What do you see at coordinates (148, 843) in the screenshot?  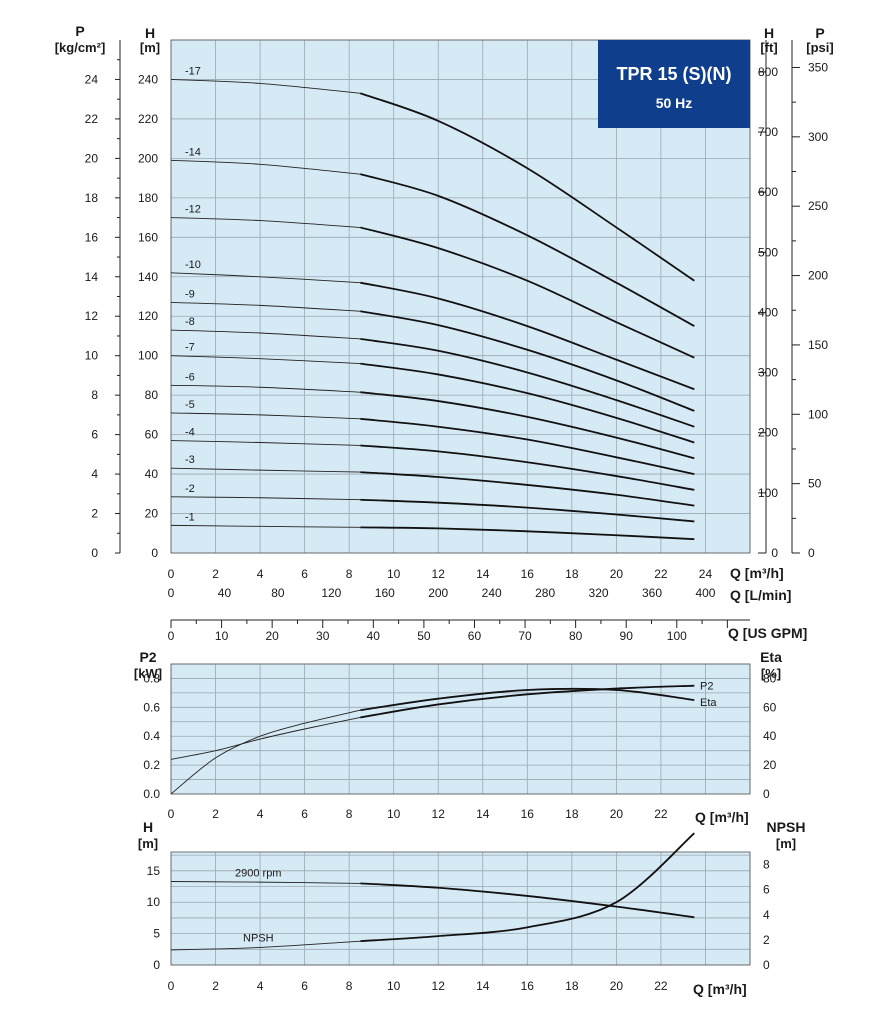 I see `npsh-h-axis-unit: [m]` at bounding box center [148, 843].